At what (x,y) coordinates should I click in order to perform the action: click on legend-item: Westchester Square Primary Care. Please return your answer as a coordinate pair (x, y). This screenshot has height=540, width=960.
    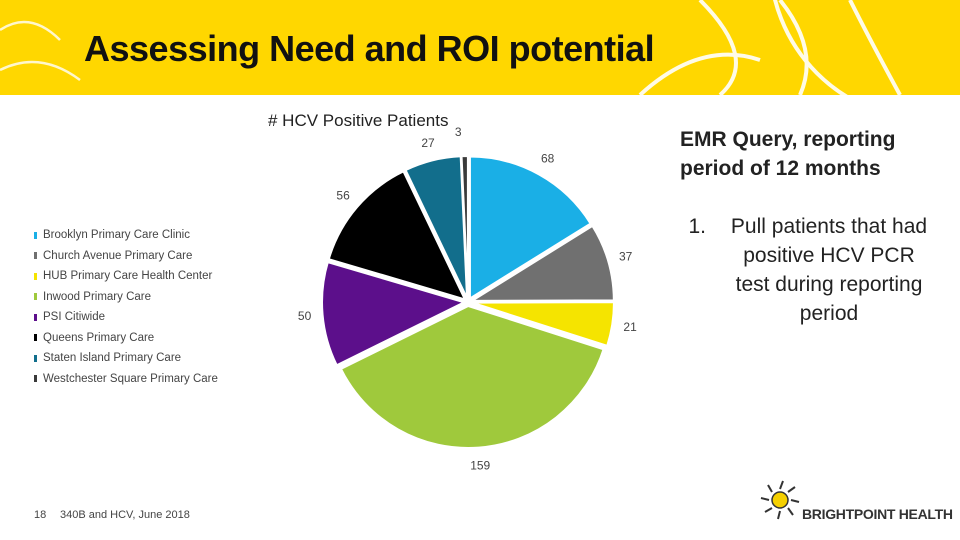
    Looking at the image, I should click on (126, 379).